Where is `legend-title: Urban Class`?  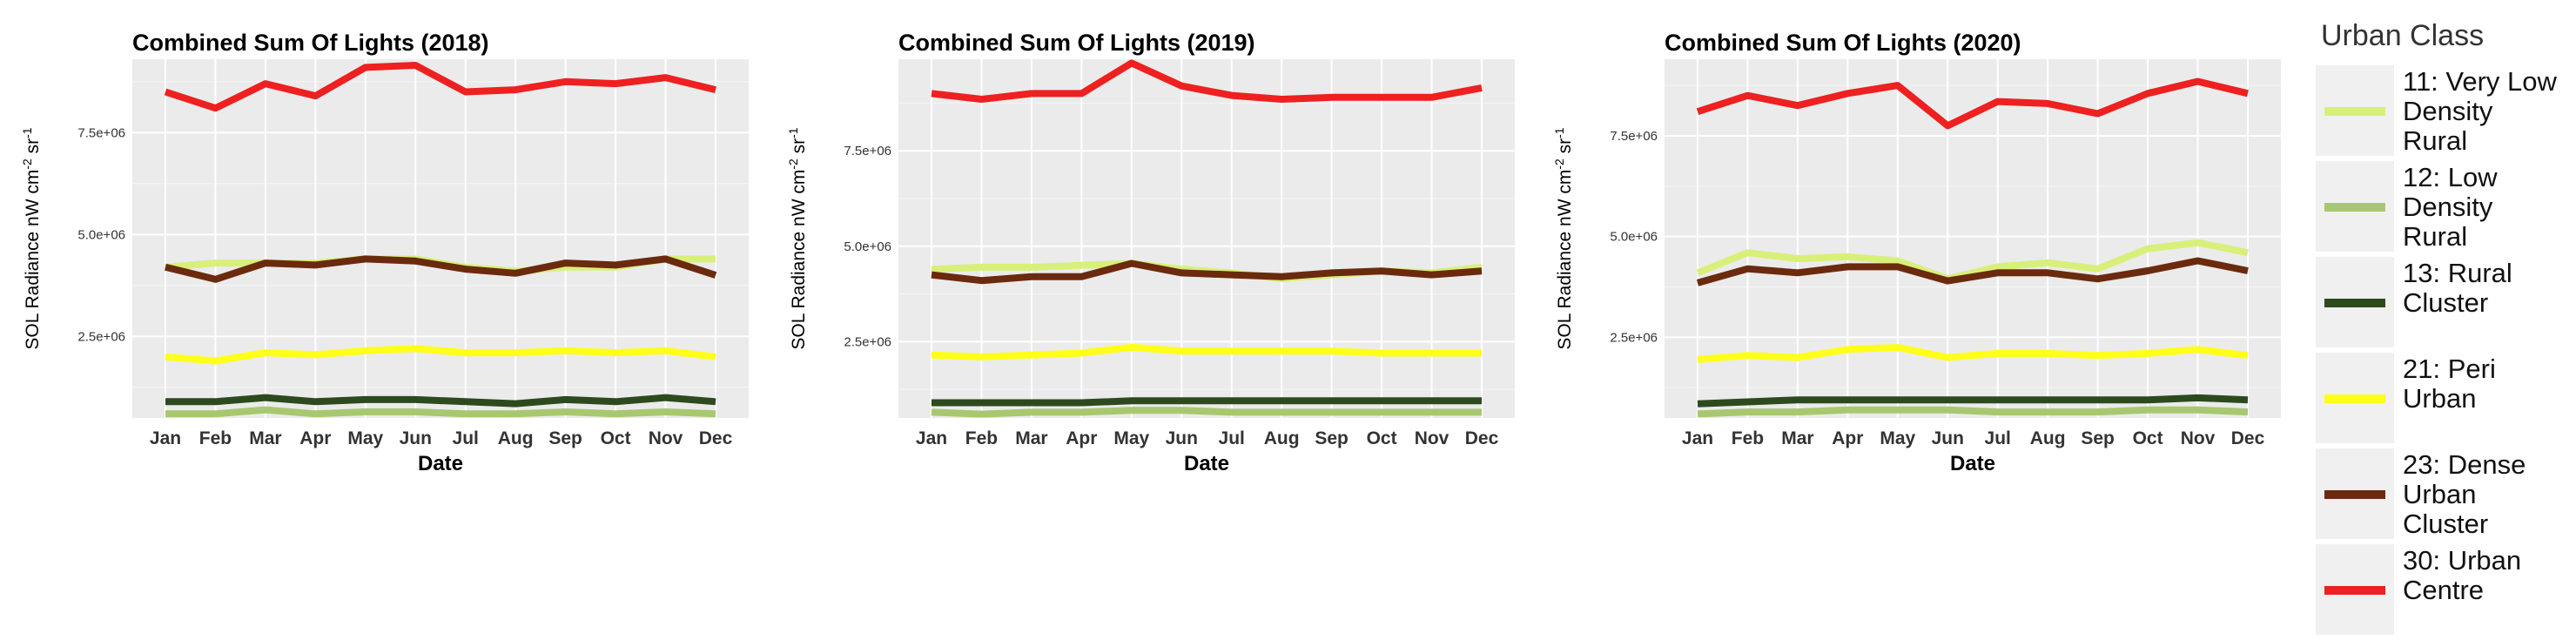 legend-title: Urban Class is located at coordinates (2403, 35).